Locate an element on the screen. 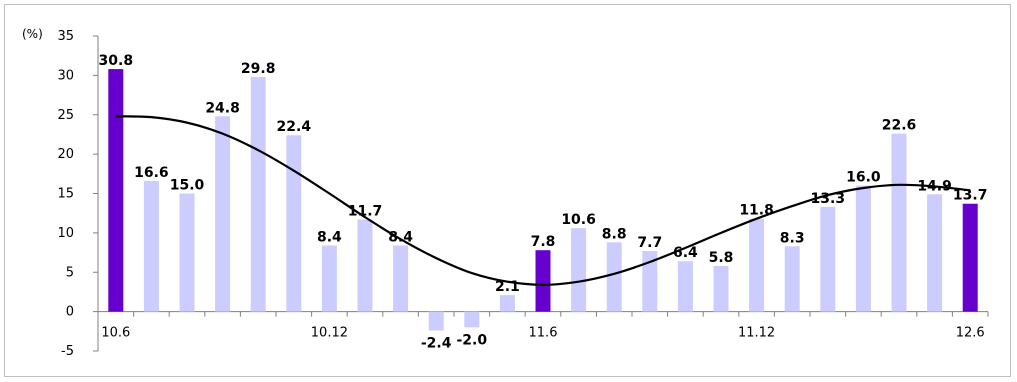 This screenshot has height=382, width=1017. y-tick-label: 30 is located at coordinates (65, 75).